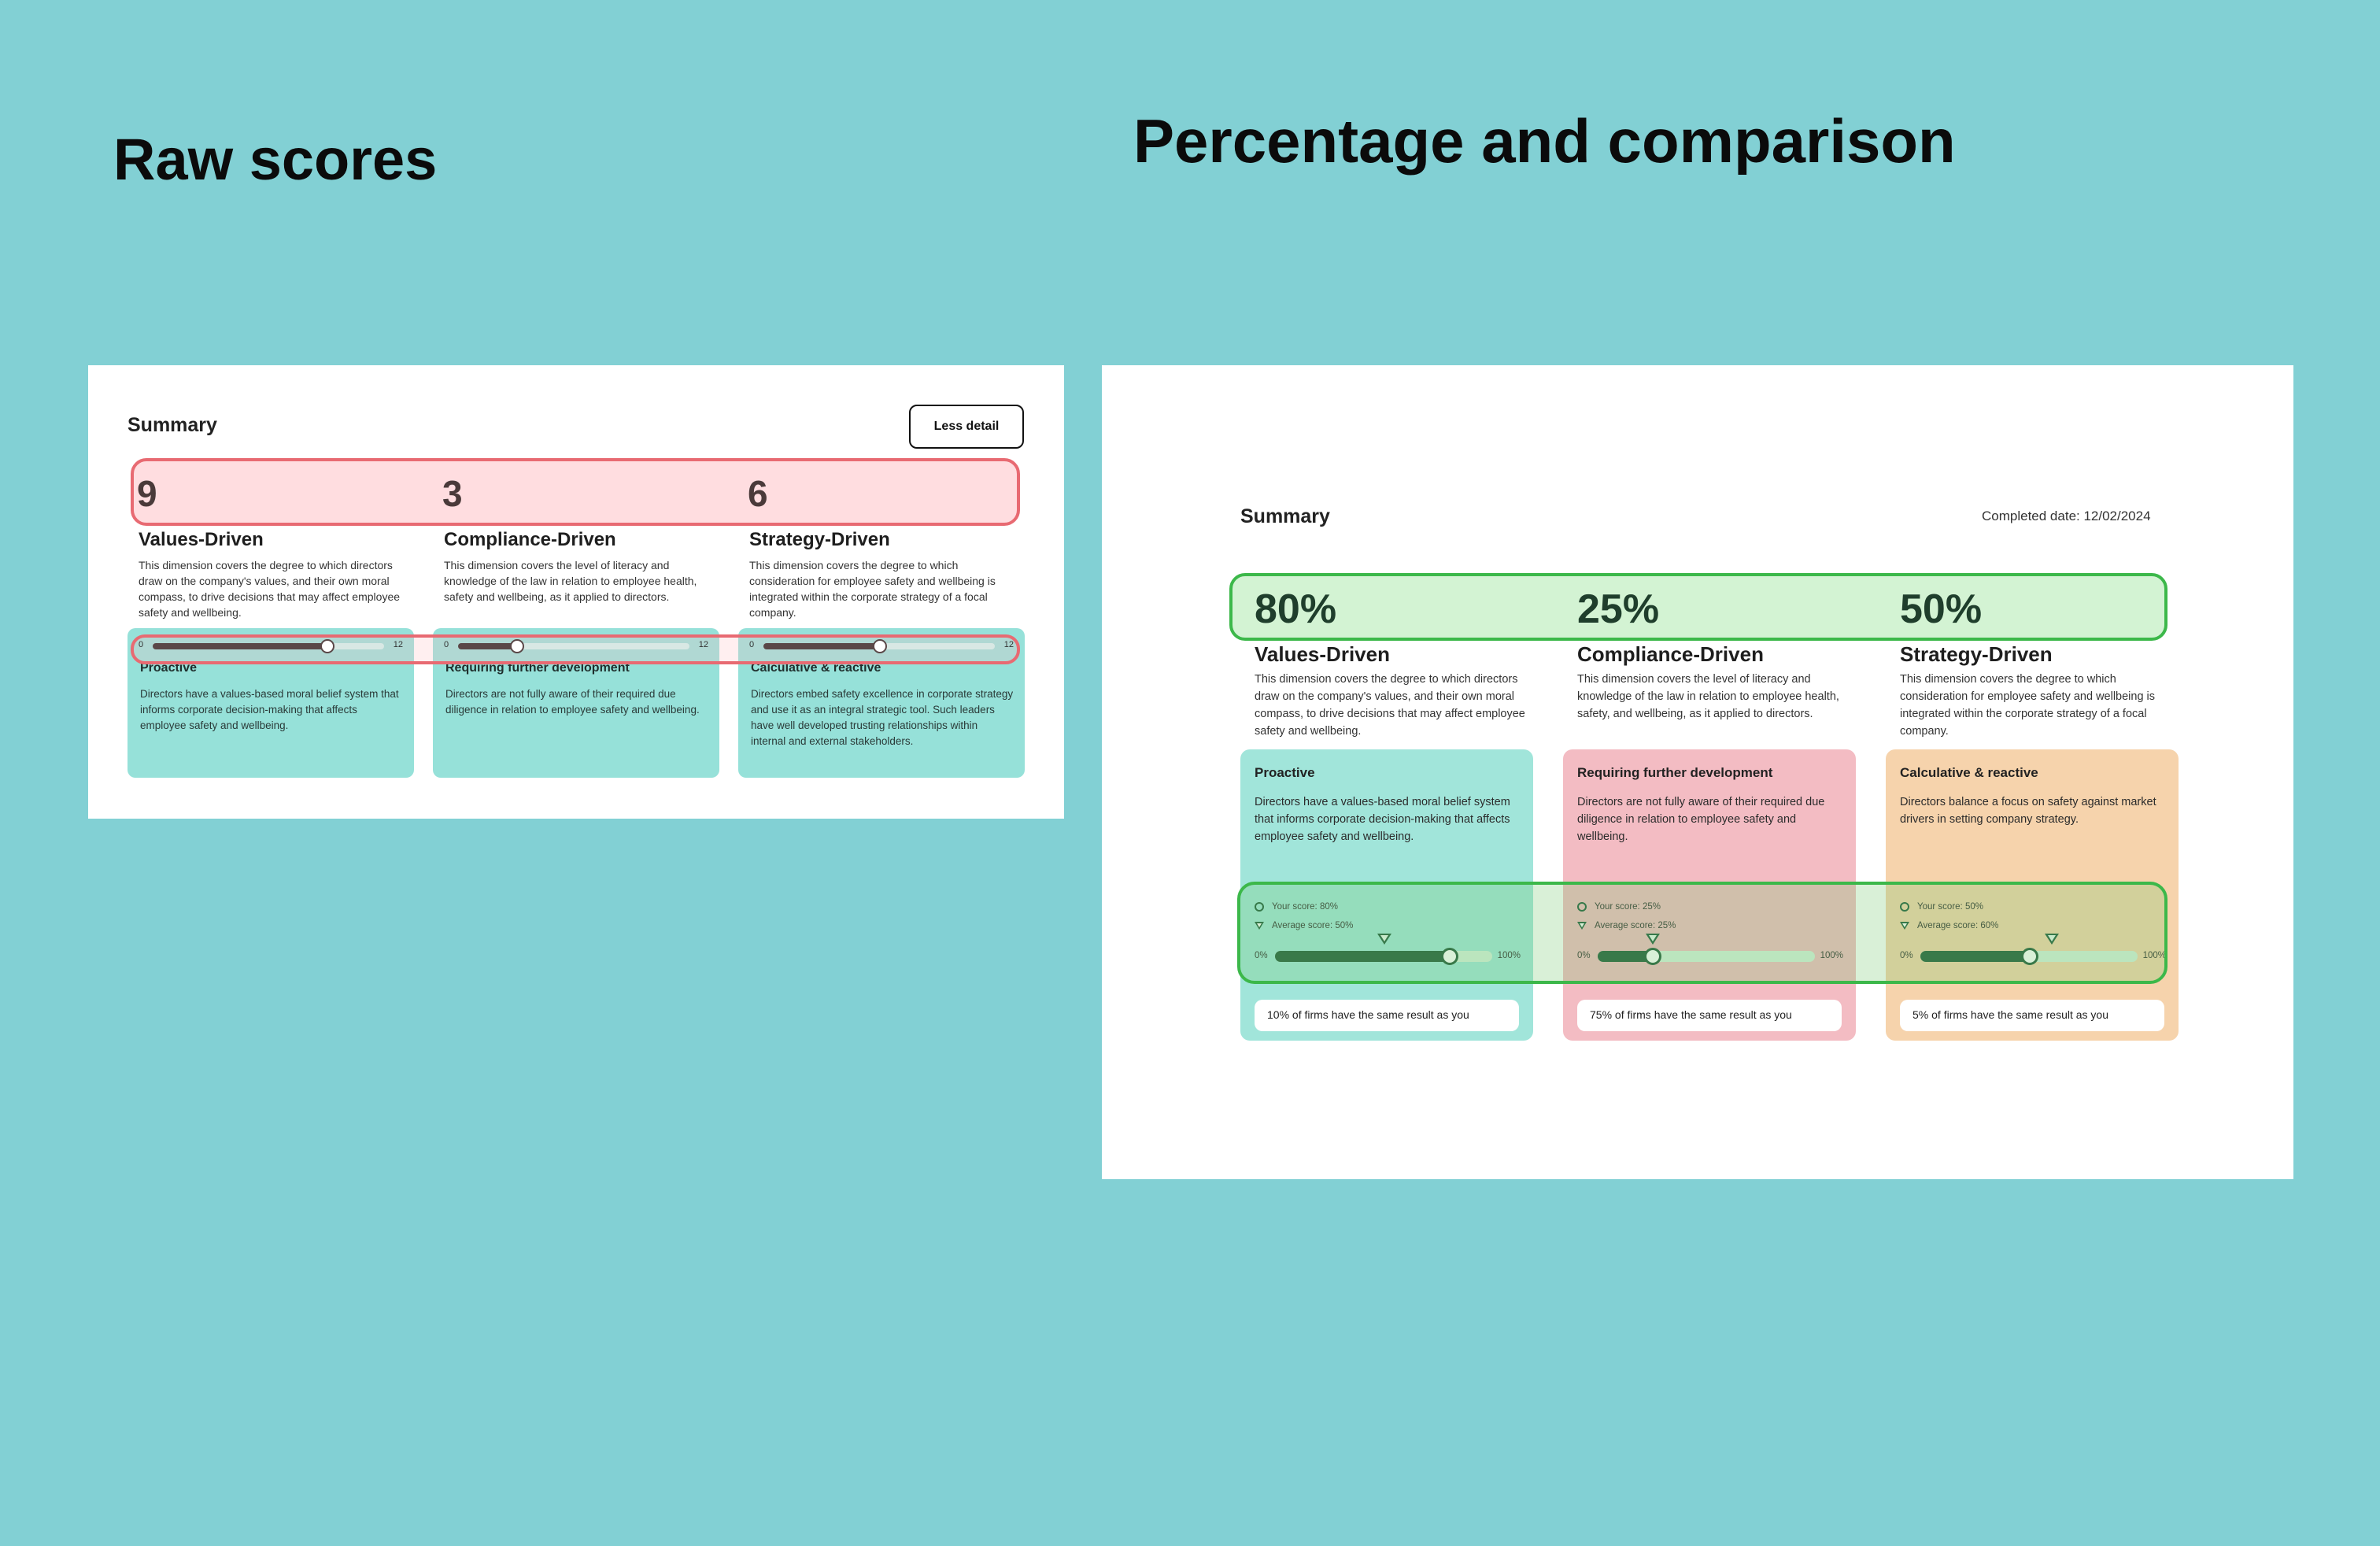 This screenshot has width=2380, height=1546. Describe the element at coordinates (1941, 609) in the screenshot. I see `percent-score: 50%` at that location.